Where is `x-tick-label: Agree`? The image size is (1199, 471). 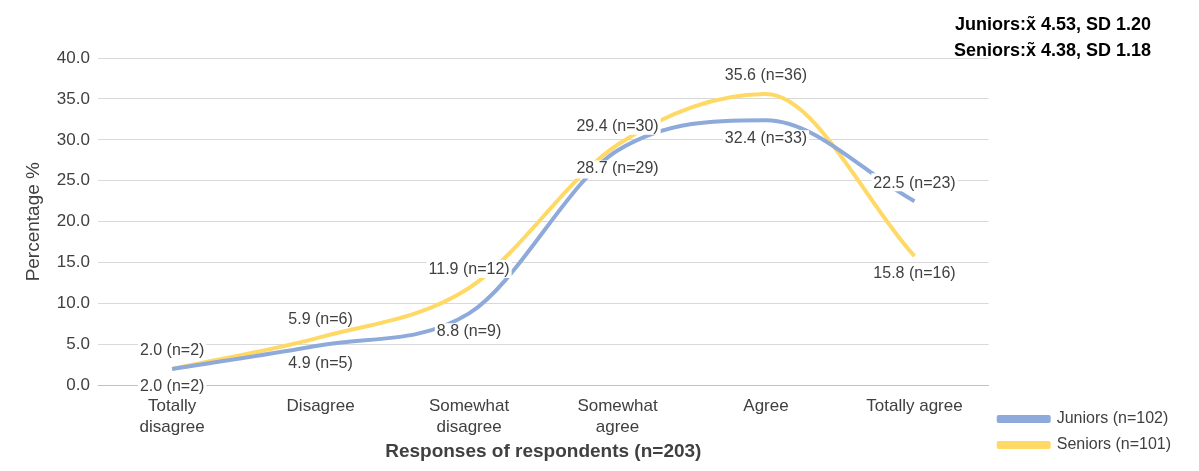
x-tick-label: Agree is located at coordinates (766, 406).